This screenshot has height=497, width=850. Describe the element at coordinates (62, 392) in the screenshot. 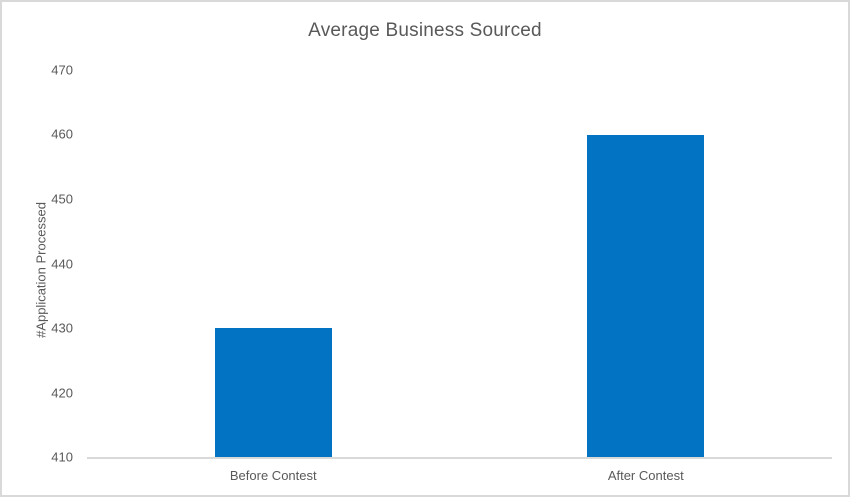

I see `y-tick-label-420: 420` at that location.